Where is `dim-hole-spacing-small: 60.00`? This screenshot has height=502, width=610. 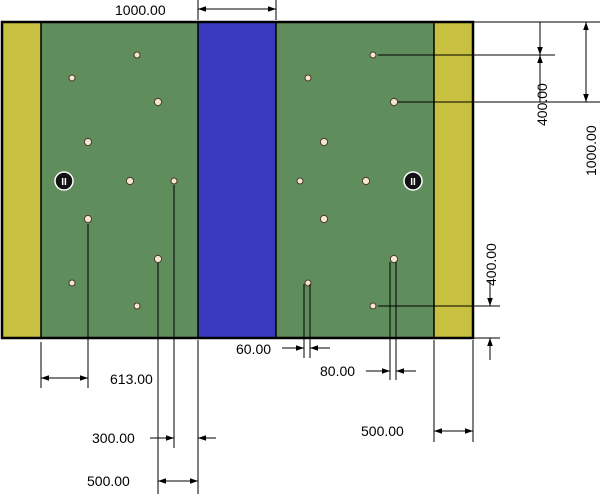
dim-hole-spacing-small: 60.00 is located at coordinates (253, 349).